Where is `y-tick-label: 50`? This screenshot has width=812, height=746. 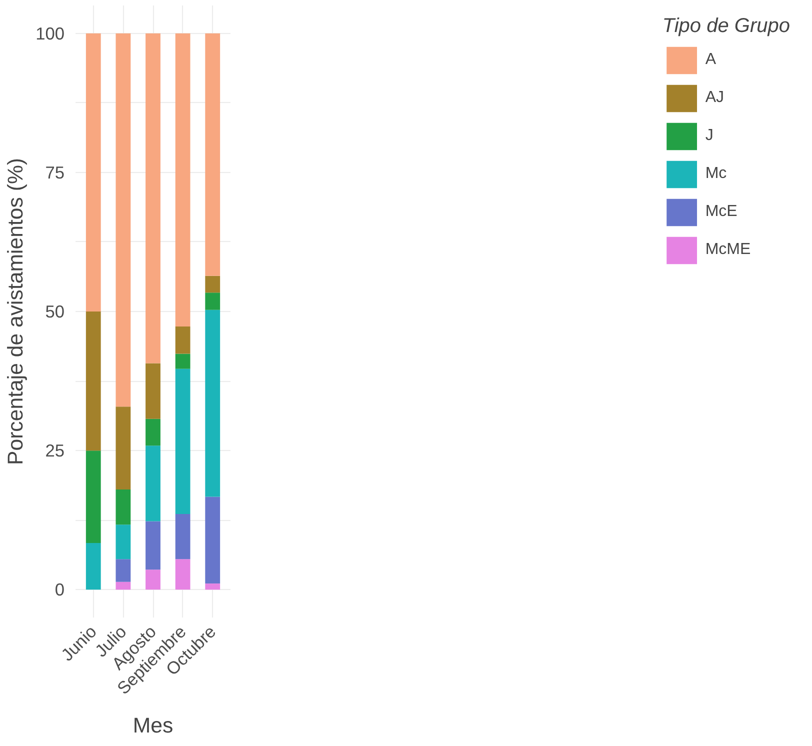 y-tick-label: 50 is located at coordinates (55, 312).